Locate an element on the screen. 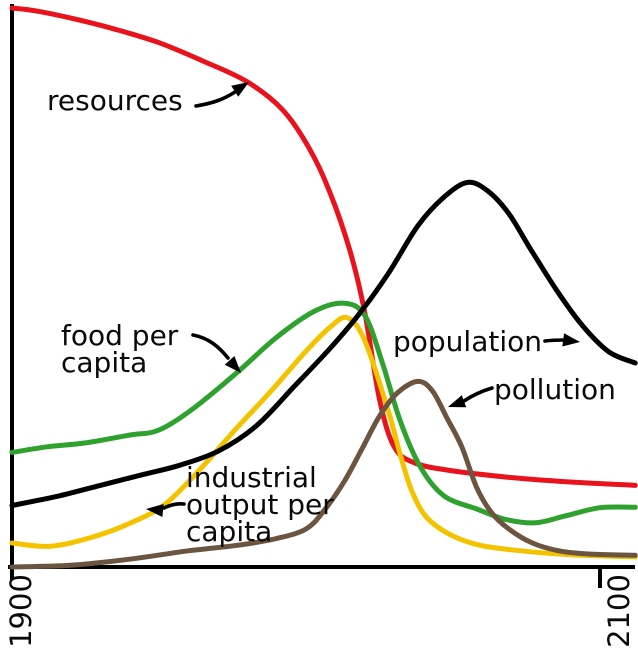 The image size is (638, 650). x-tick-label-2100: 2100 is located at coordinates (619, 611).